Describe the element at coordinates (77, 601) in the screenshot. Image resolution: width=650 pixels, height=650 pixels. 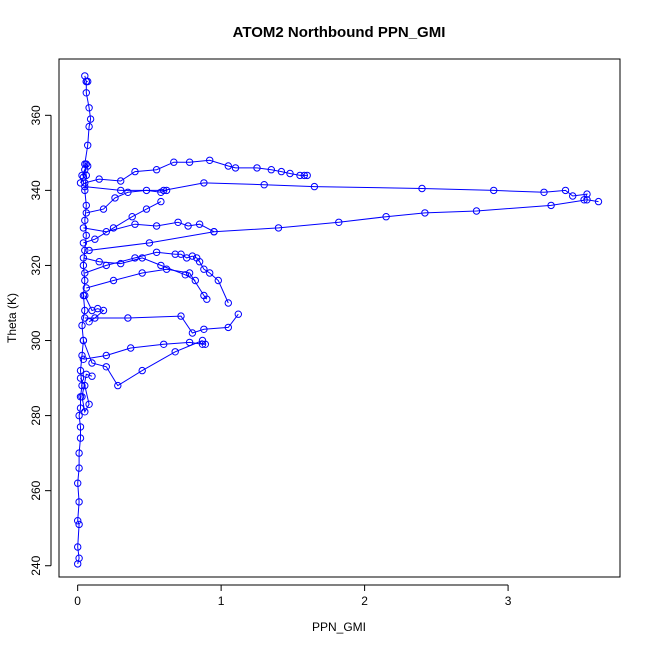
I see `x-tick-label: 0` at that location.